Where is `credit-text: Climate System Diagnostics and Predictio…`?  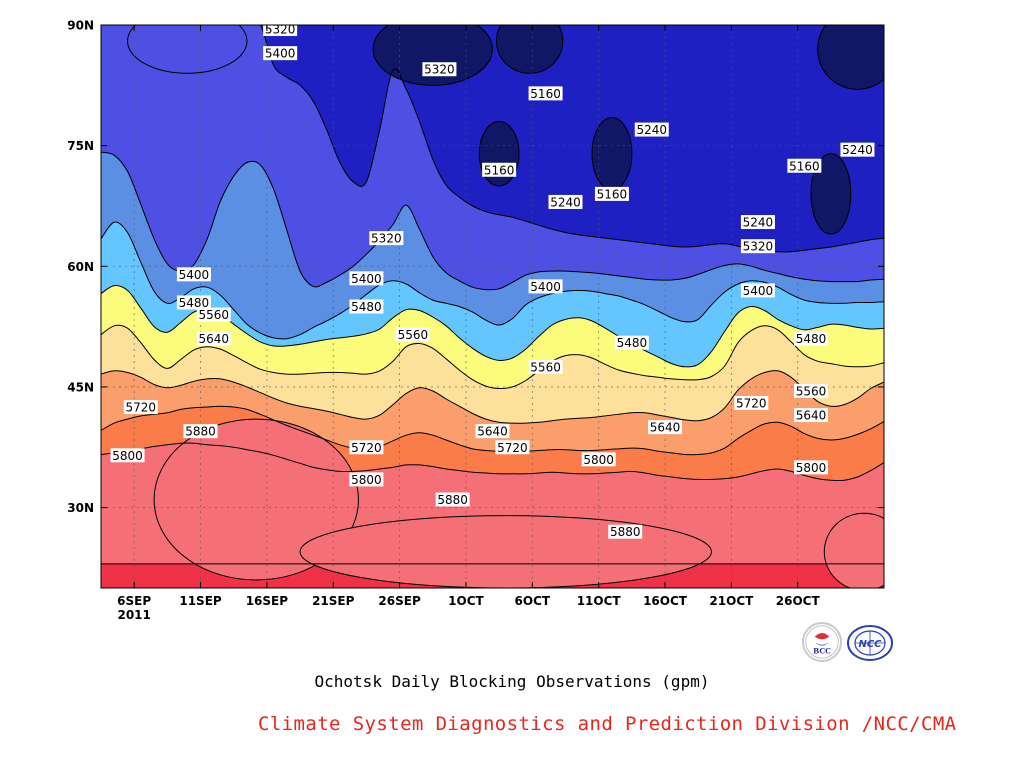 credit-text: Climate System Diagnostics and Predictio… is located at coordinates (607, 724).